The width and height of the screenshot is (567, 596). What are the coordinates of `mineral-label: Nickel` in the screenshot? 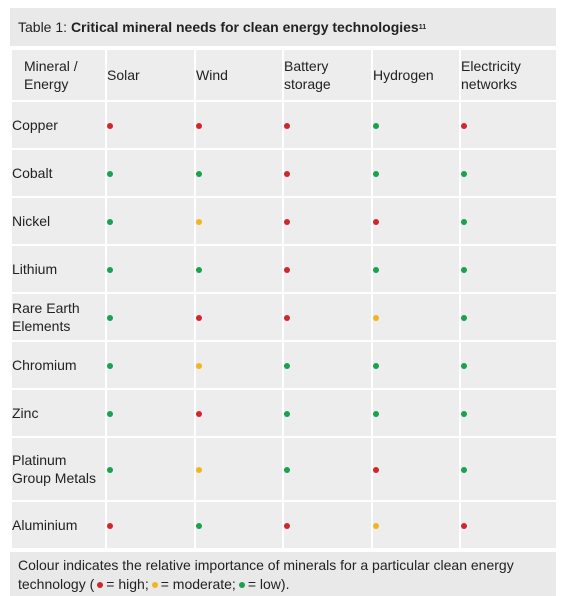 It's located at (58, 221).